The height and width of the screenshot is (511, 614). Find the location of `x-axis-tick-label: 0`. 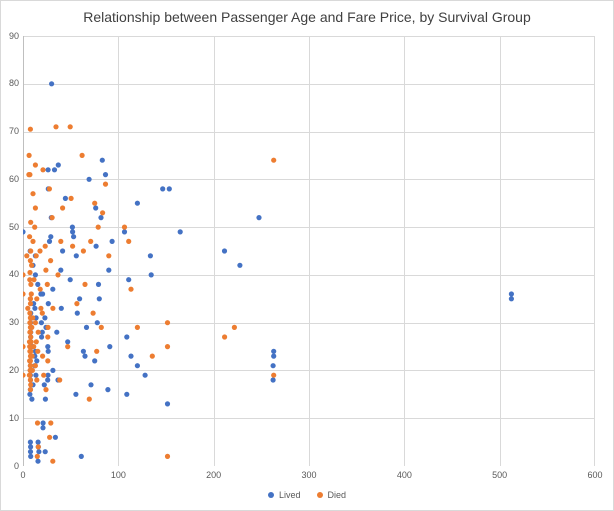

x-axis-tick-label: 0 is located at coordinates (23, 475).